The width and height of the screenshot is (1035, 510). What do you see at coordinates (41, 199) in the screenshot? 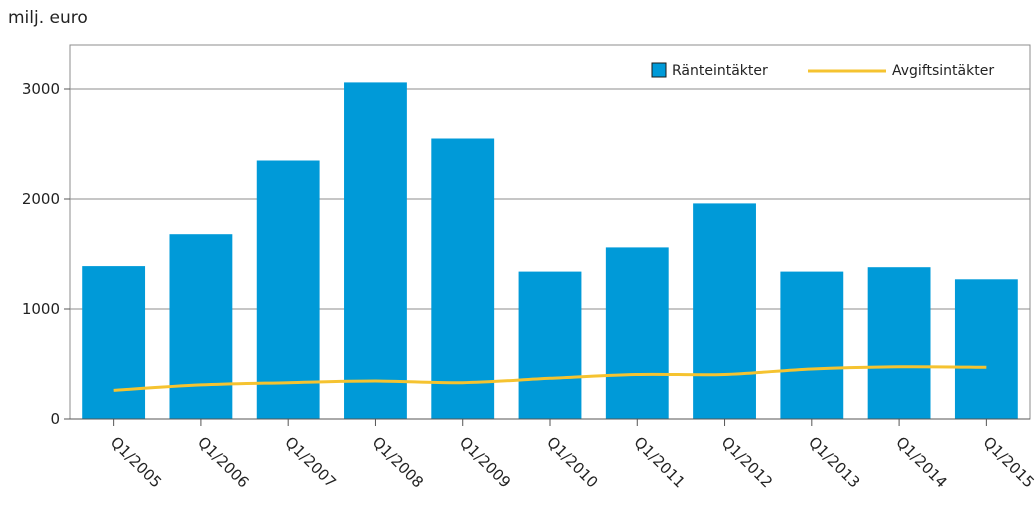
I see `y-tick-label: 2000` at bounding box center [41, 199].